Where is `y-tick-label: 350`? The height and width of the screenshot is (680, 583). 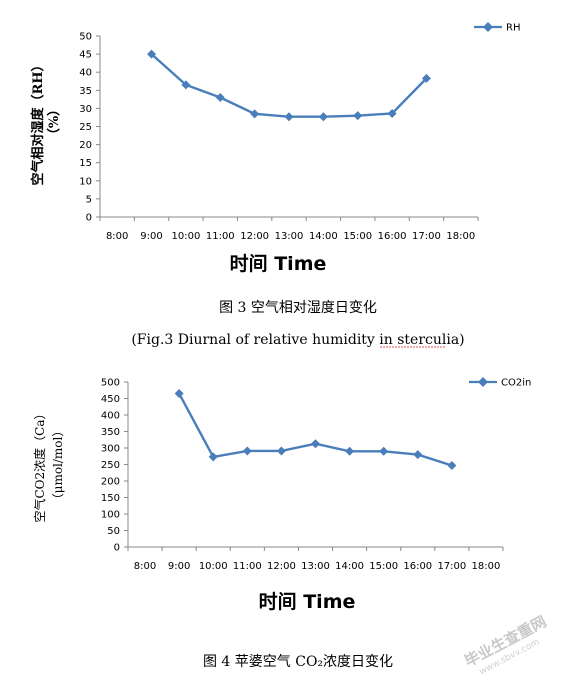
y-tick-label: 350 is located at coordinates (110, 432).